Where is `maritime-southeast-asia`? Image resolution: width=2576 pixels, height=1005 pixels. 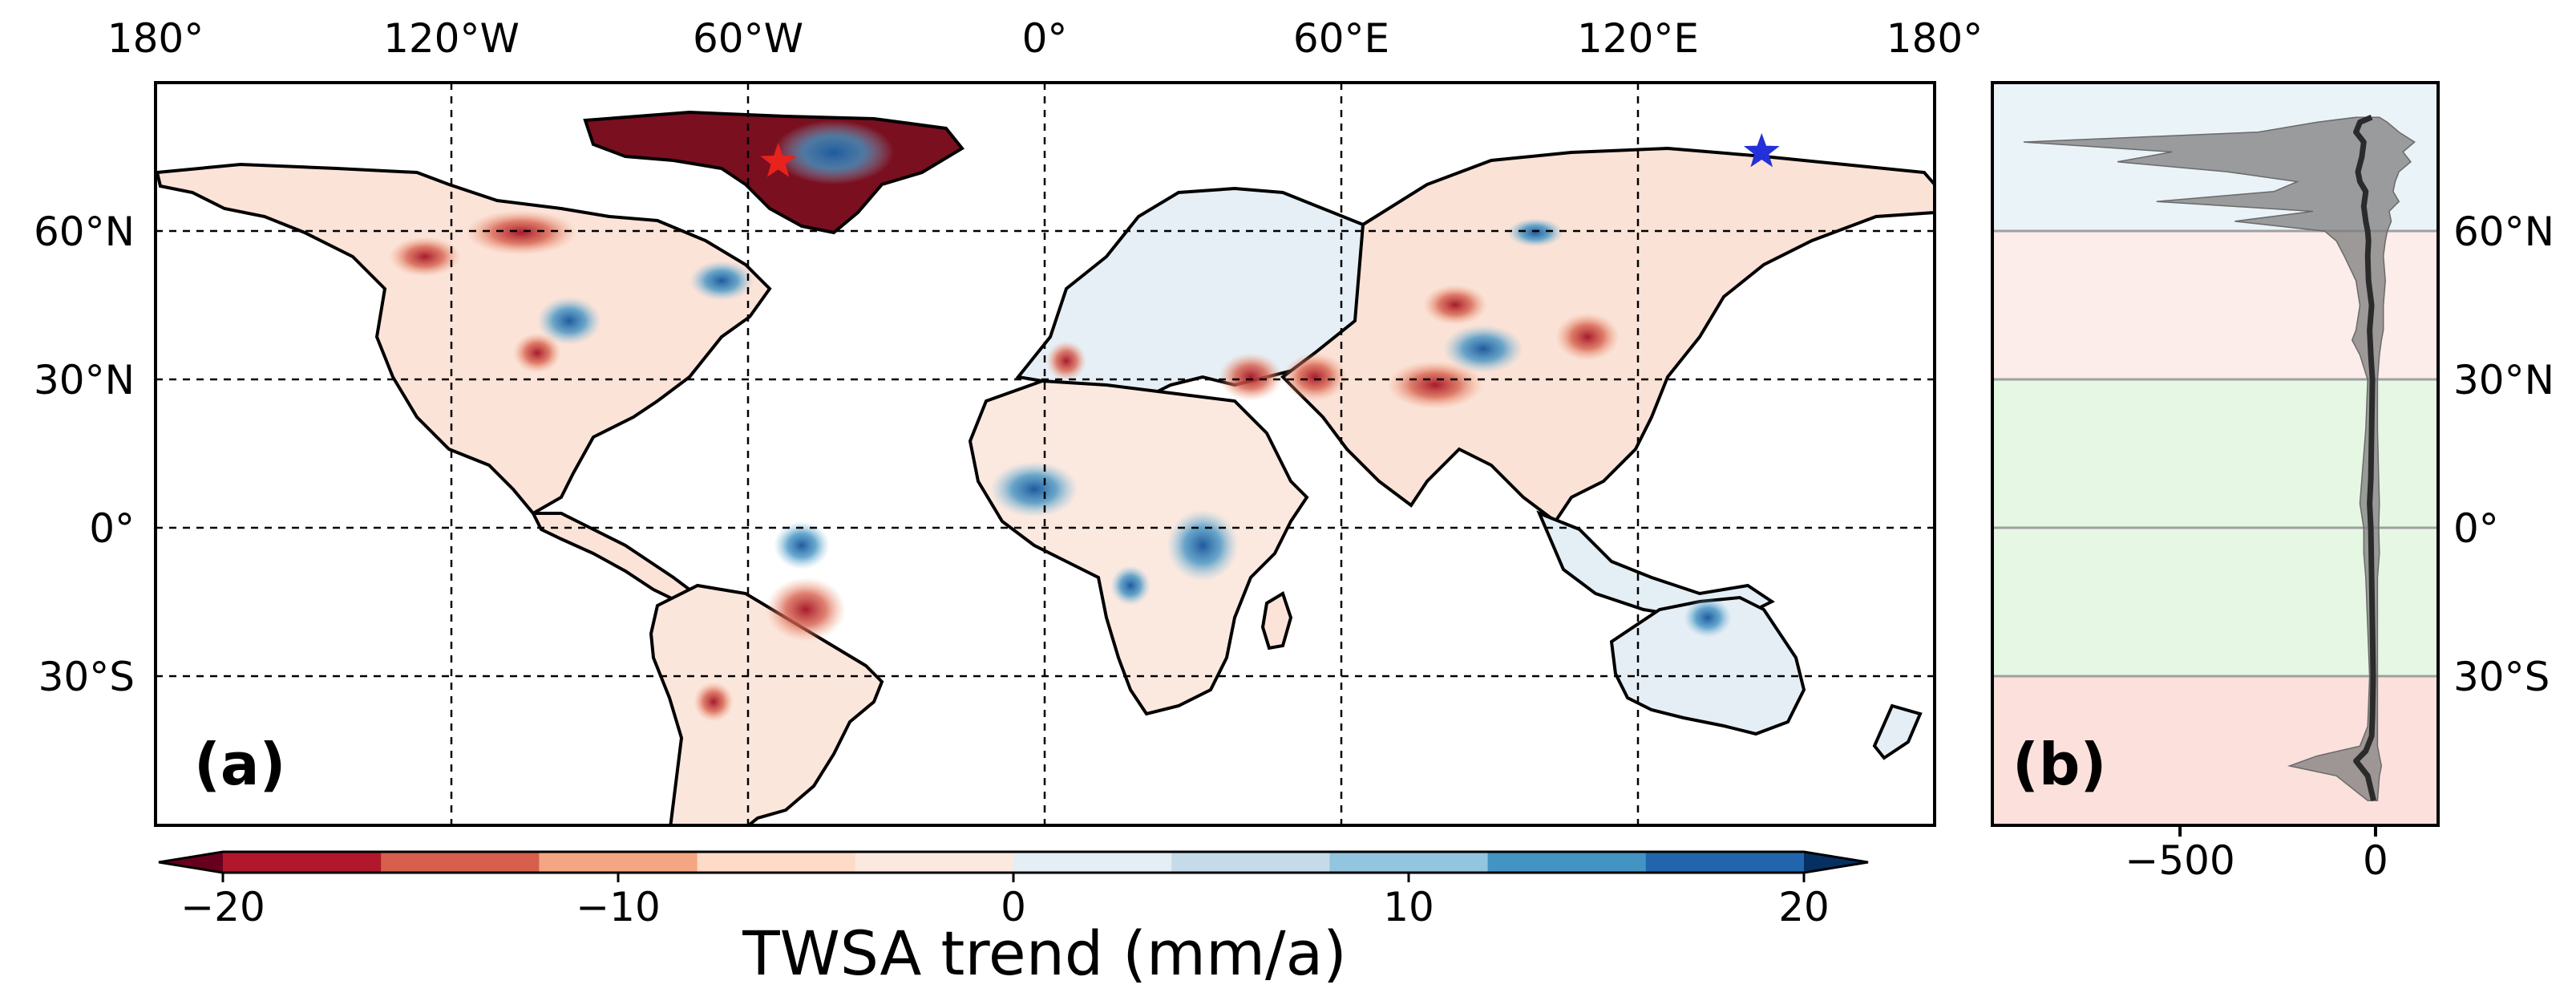
maritime-southeast-asia is located at coordinates (1655, 564).